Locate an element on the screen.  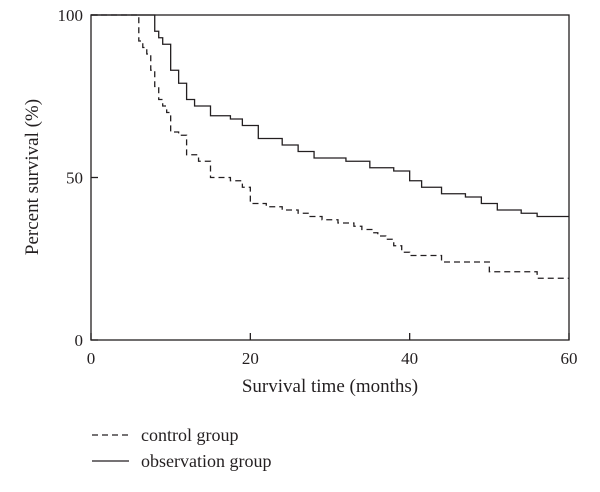
y-tick-label: 50 is located at coordinates (74, 178).